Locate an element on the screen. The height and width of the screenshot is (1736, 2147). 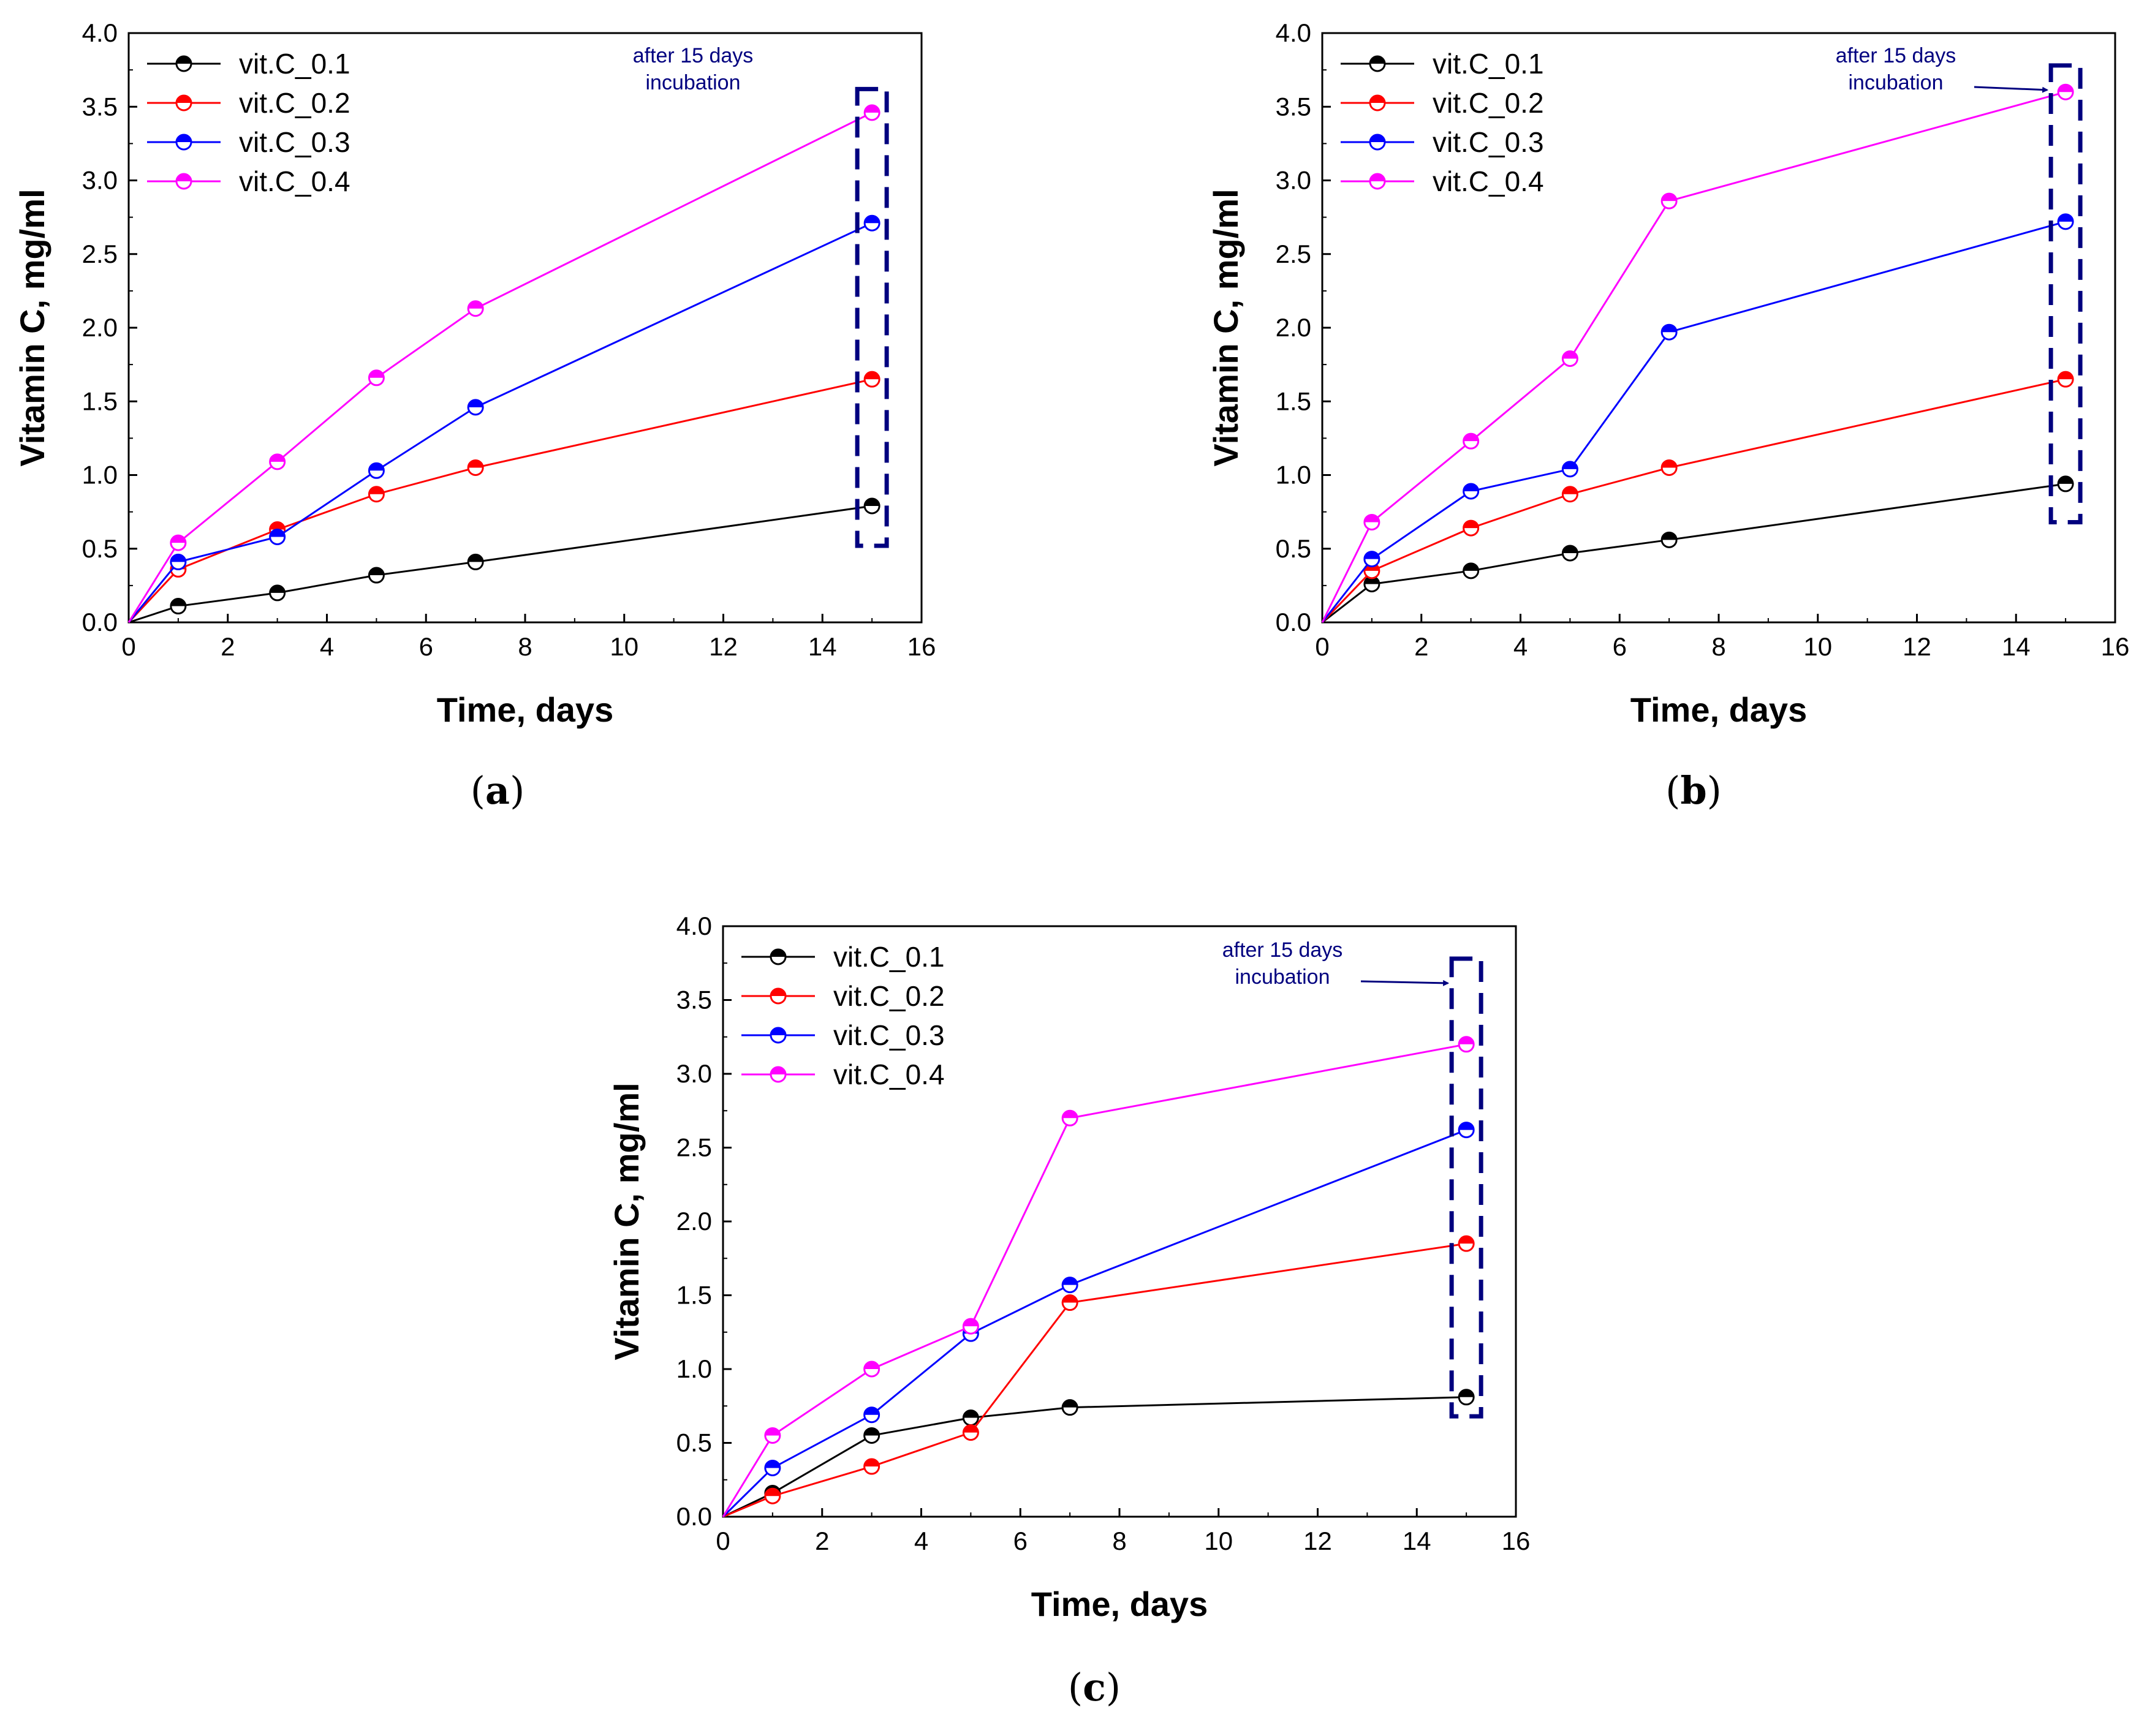
y-tick-label: 4.0 is located at coordinates (694, 926).